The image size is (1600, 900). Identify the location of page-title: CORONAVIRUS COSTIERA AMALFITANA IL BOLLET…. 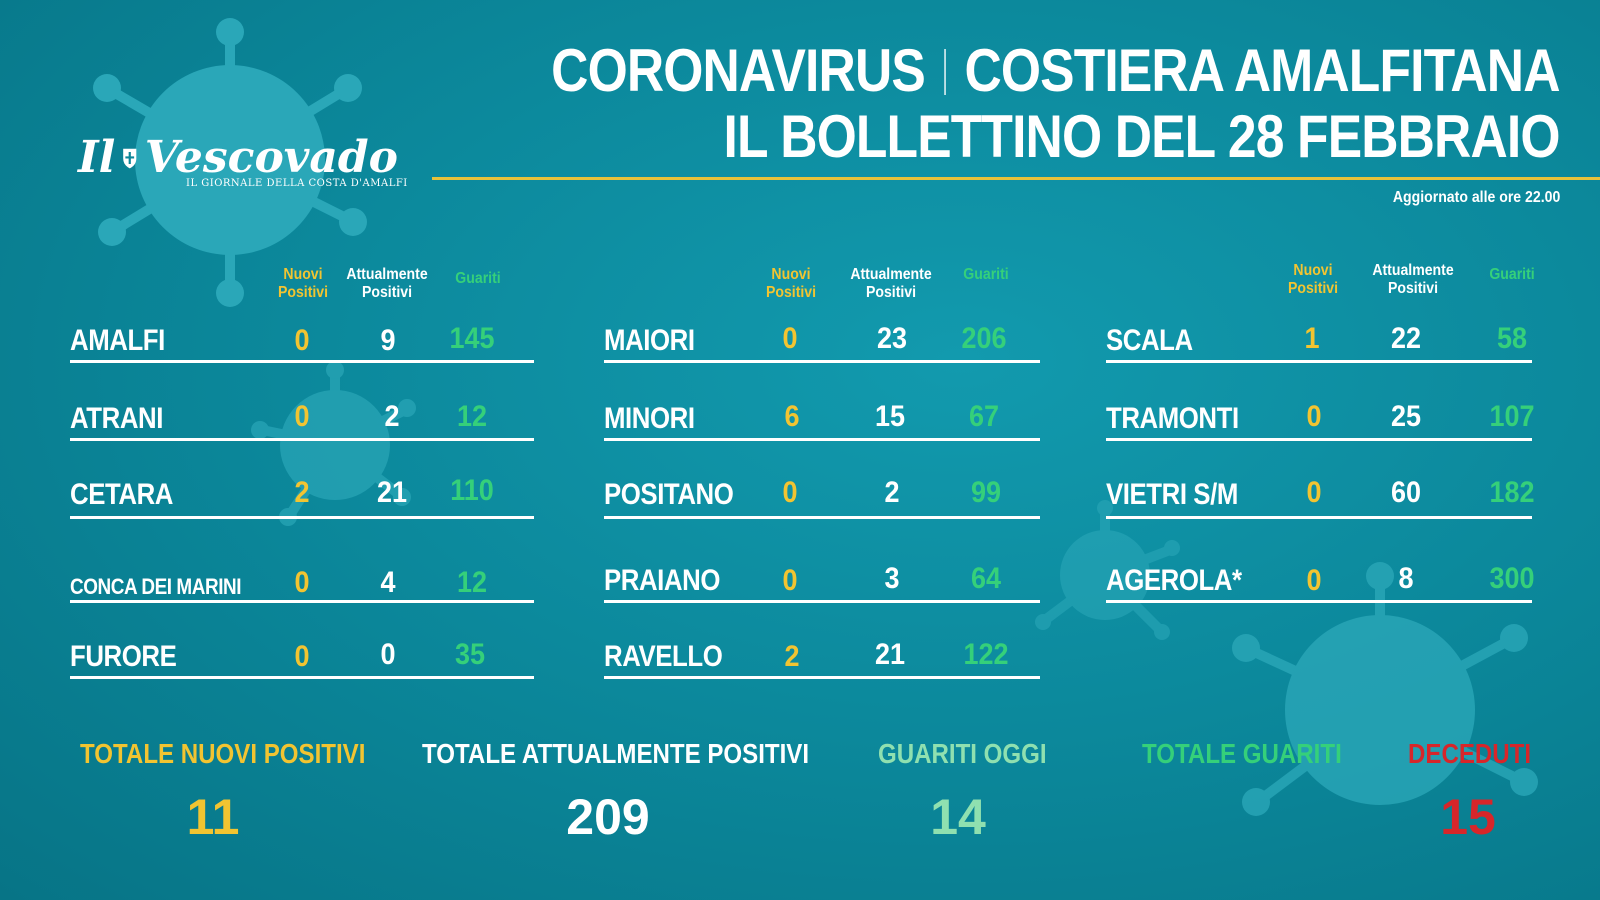
(1056, 103).